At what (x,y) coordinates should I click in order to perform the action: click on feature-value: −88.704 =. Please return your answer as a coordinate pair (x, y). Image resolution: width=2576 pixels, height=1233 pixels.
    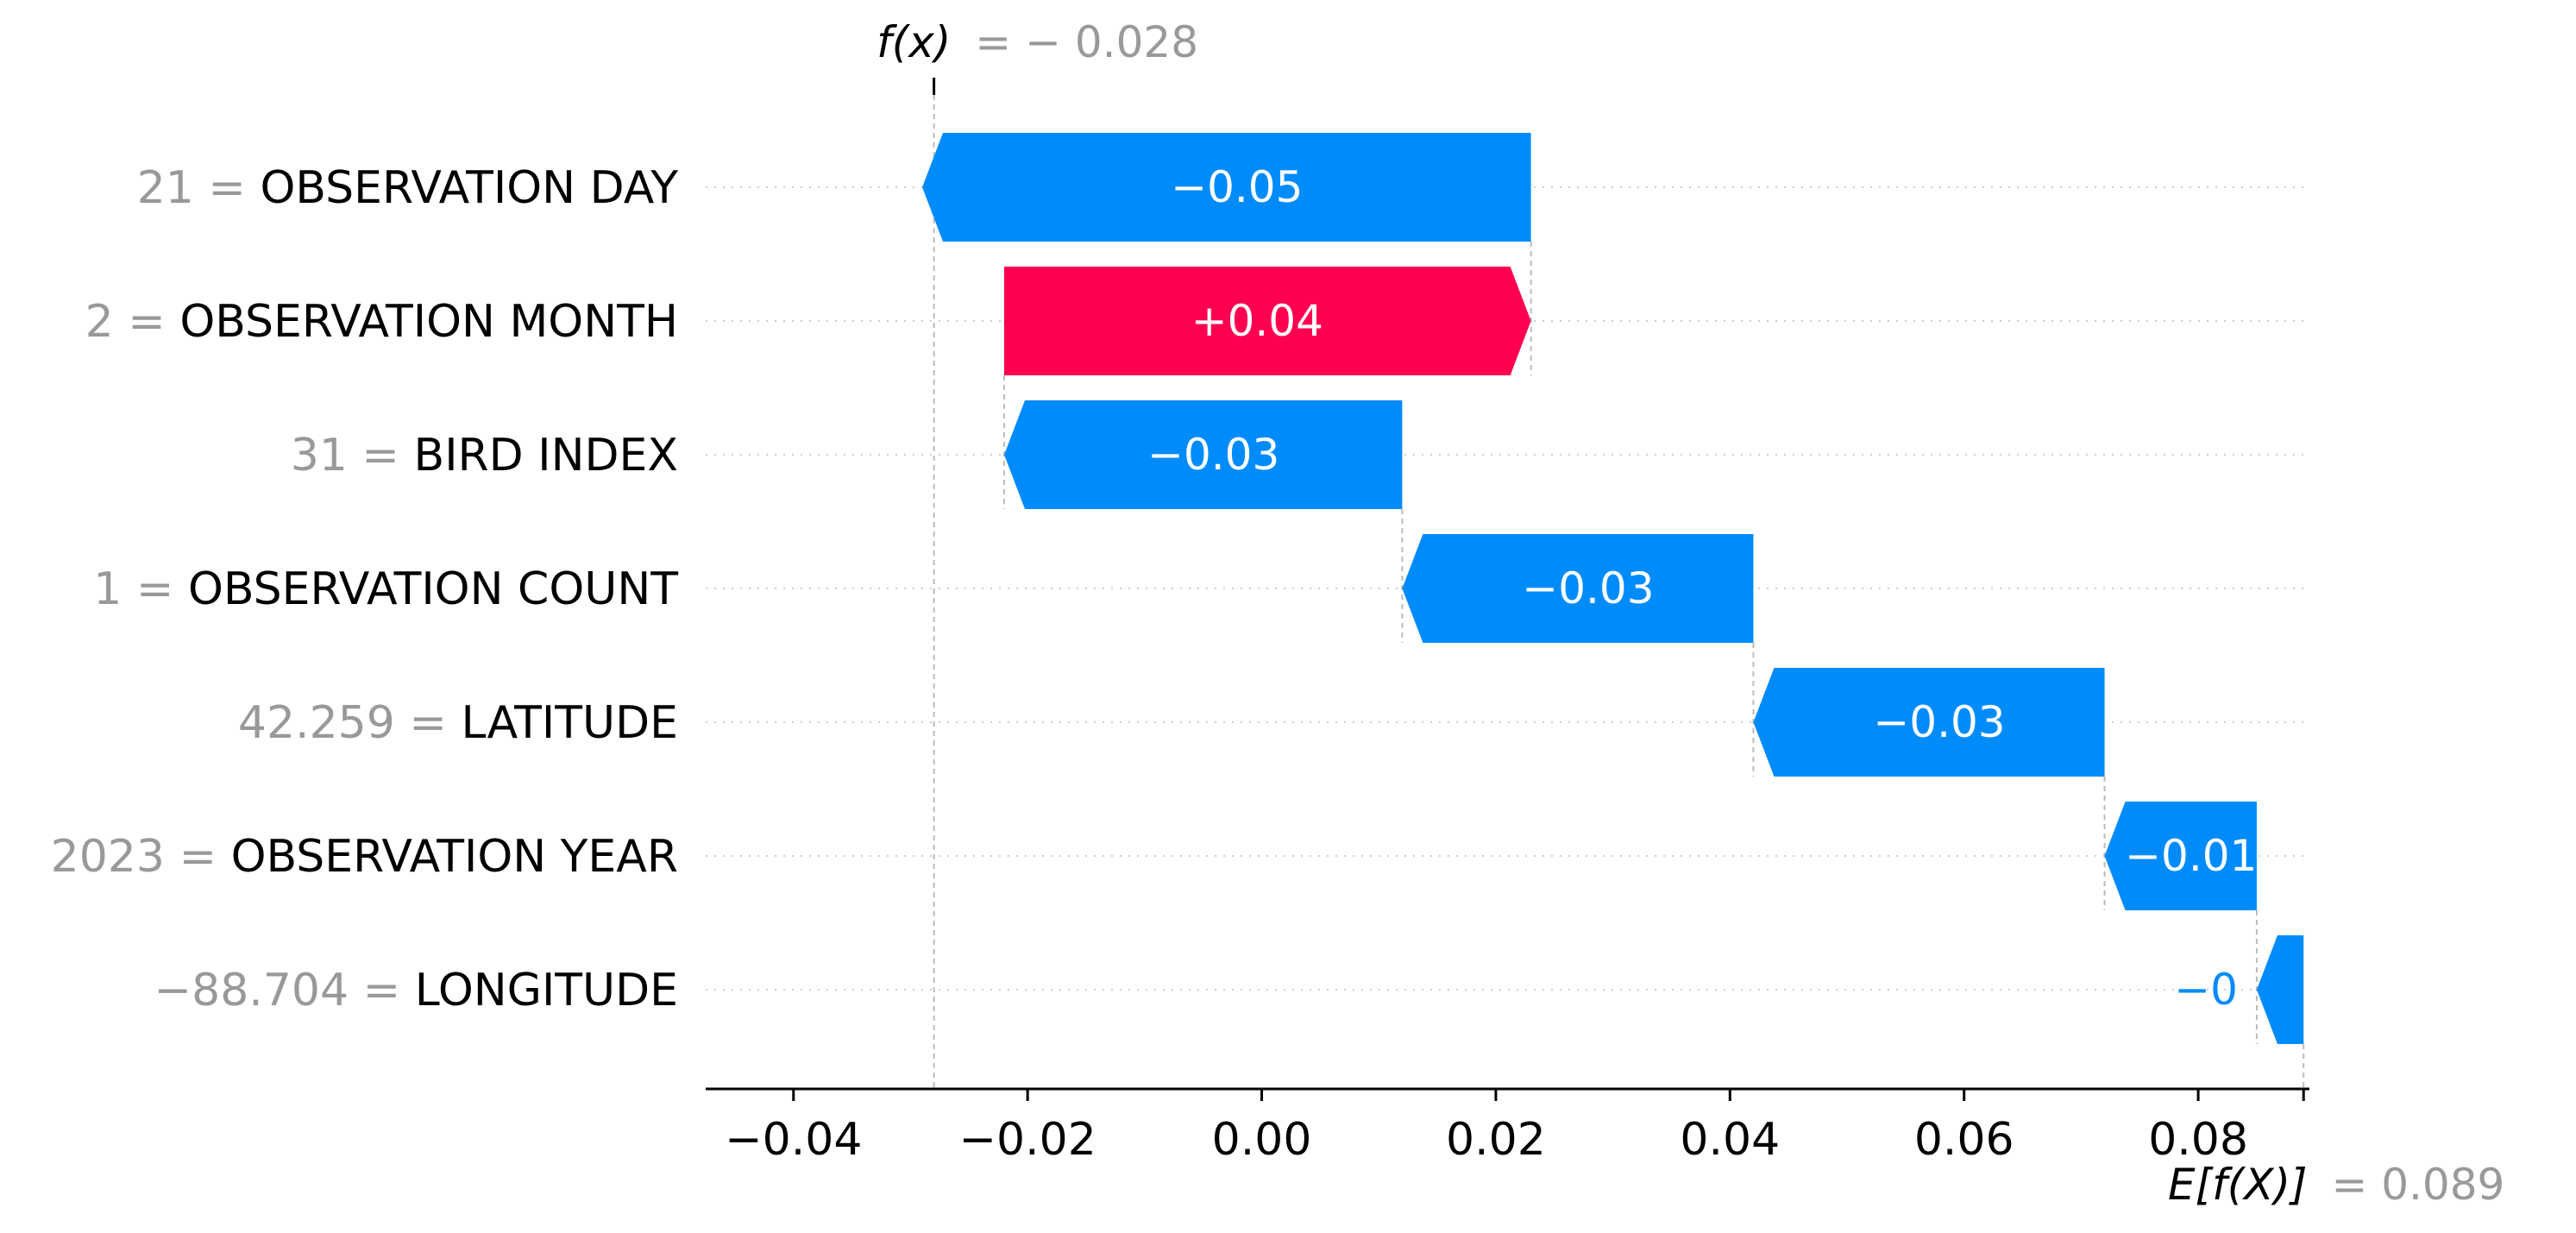
    Looking at the image, I should click on (284, 990).